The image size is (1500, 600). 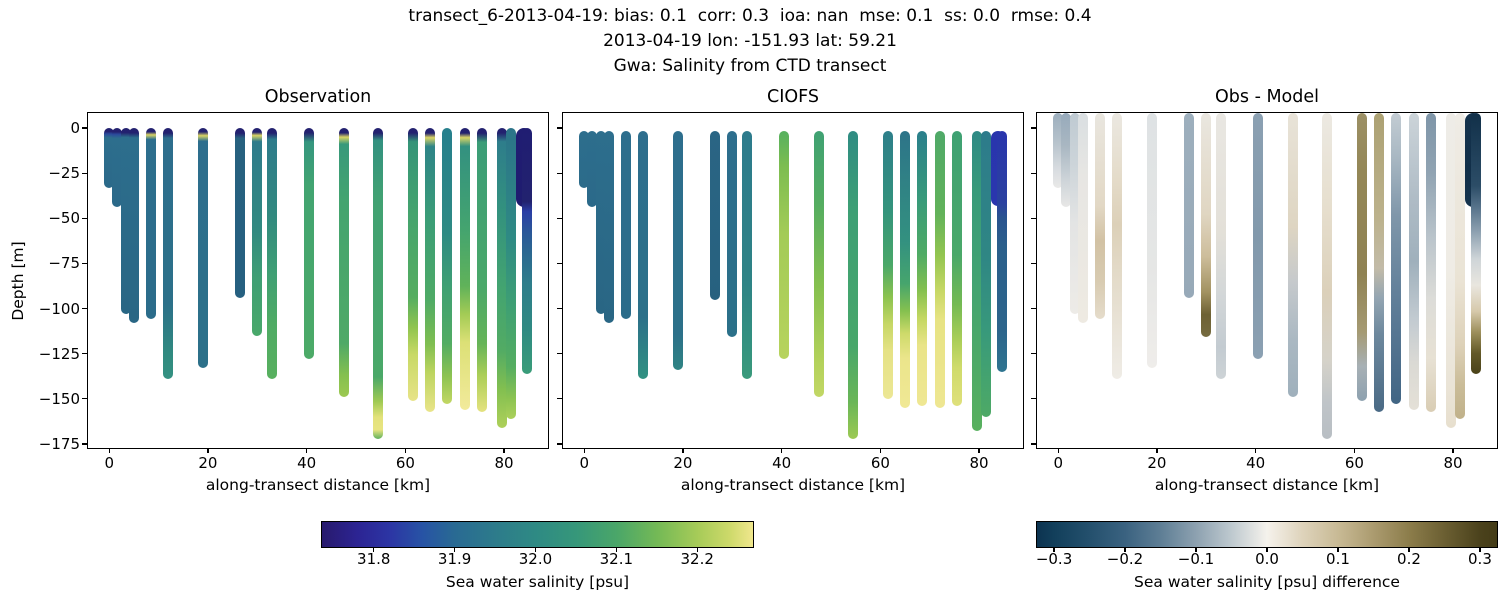 What do you see at coordinates (1196, 559) in the screenshot?
I see `colorbar-tick-label: −0.1` at bounding box center [1196, 559].